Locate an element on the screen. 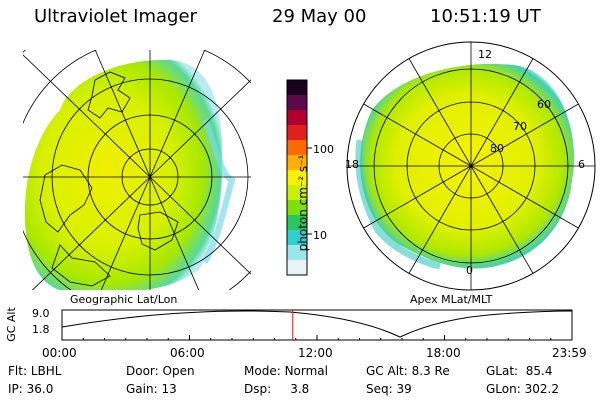 The image size is (600, 400). mlat-label-60: 60 is located at coordinates (544, 104).